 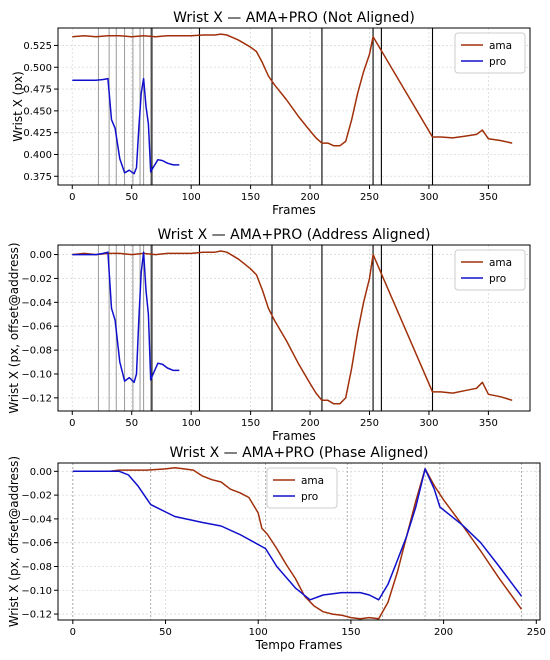 What do you see at coordinates (37, 90) in the screenshot?
I see `y-tick-label: 0.475` at bounding box center [37, 90].